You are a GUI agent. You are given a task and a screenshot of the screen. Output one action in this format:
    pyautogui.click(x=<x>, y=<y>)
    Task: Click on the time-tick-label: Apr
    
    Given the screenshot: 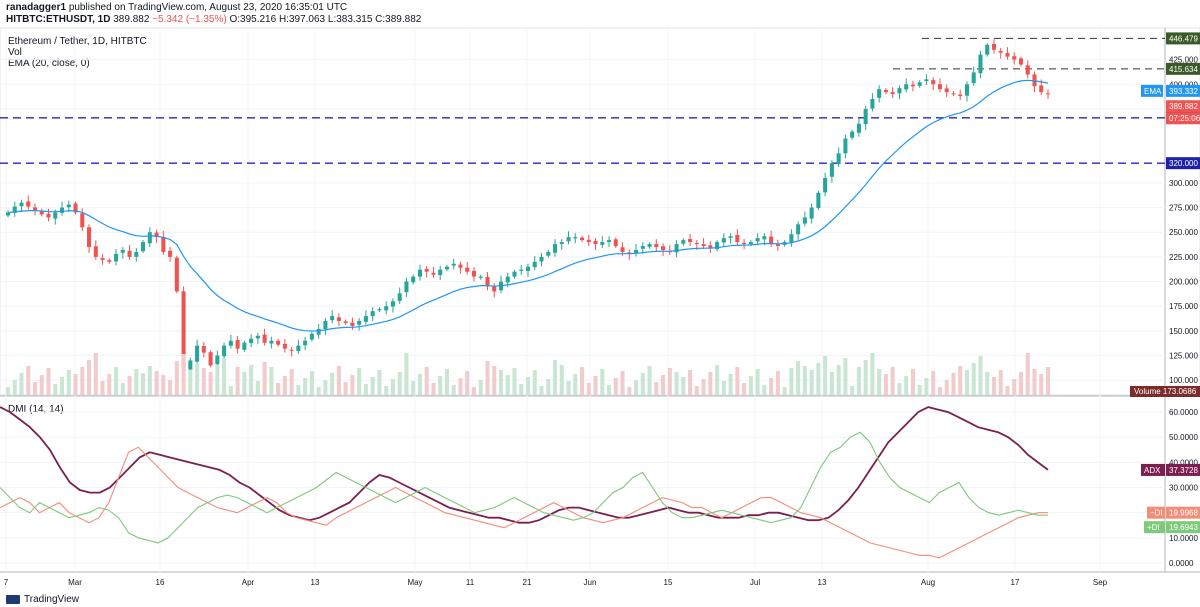 What is the action you would take?
    pyautogui.click(x=248, y=582)
    